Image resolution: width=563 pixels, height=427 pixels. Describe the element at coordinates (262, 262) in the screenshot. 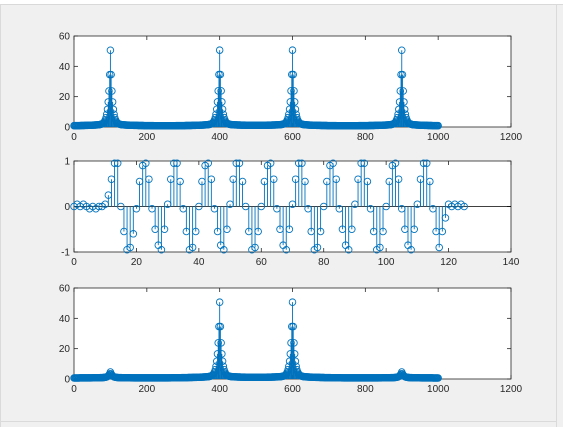

I see `x-tick-label: 60` at that location.